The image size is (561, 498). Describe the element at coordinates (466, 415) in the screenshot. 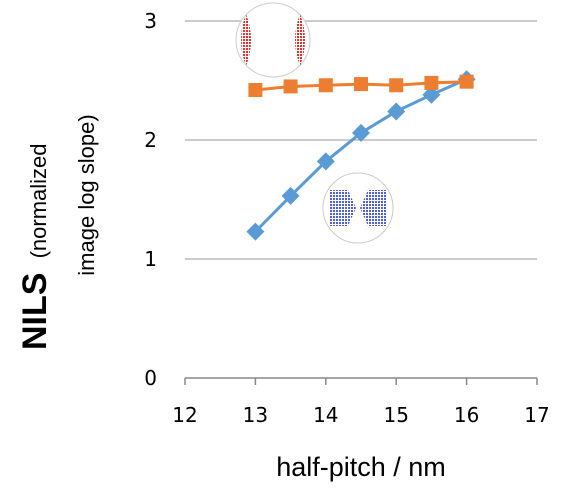

I see `x-tick-label: 16` at that location.